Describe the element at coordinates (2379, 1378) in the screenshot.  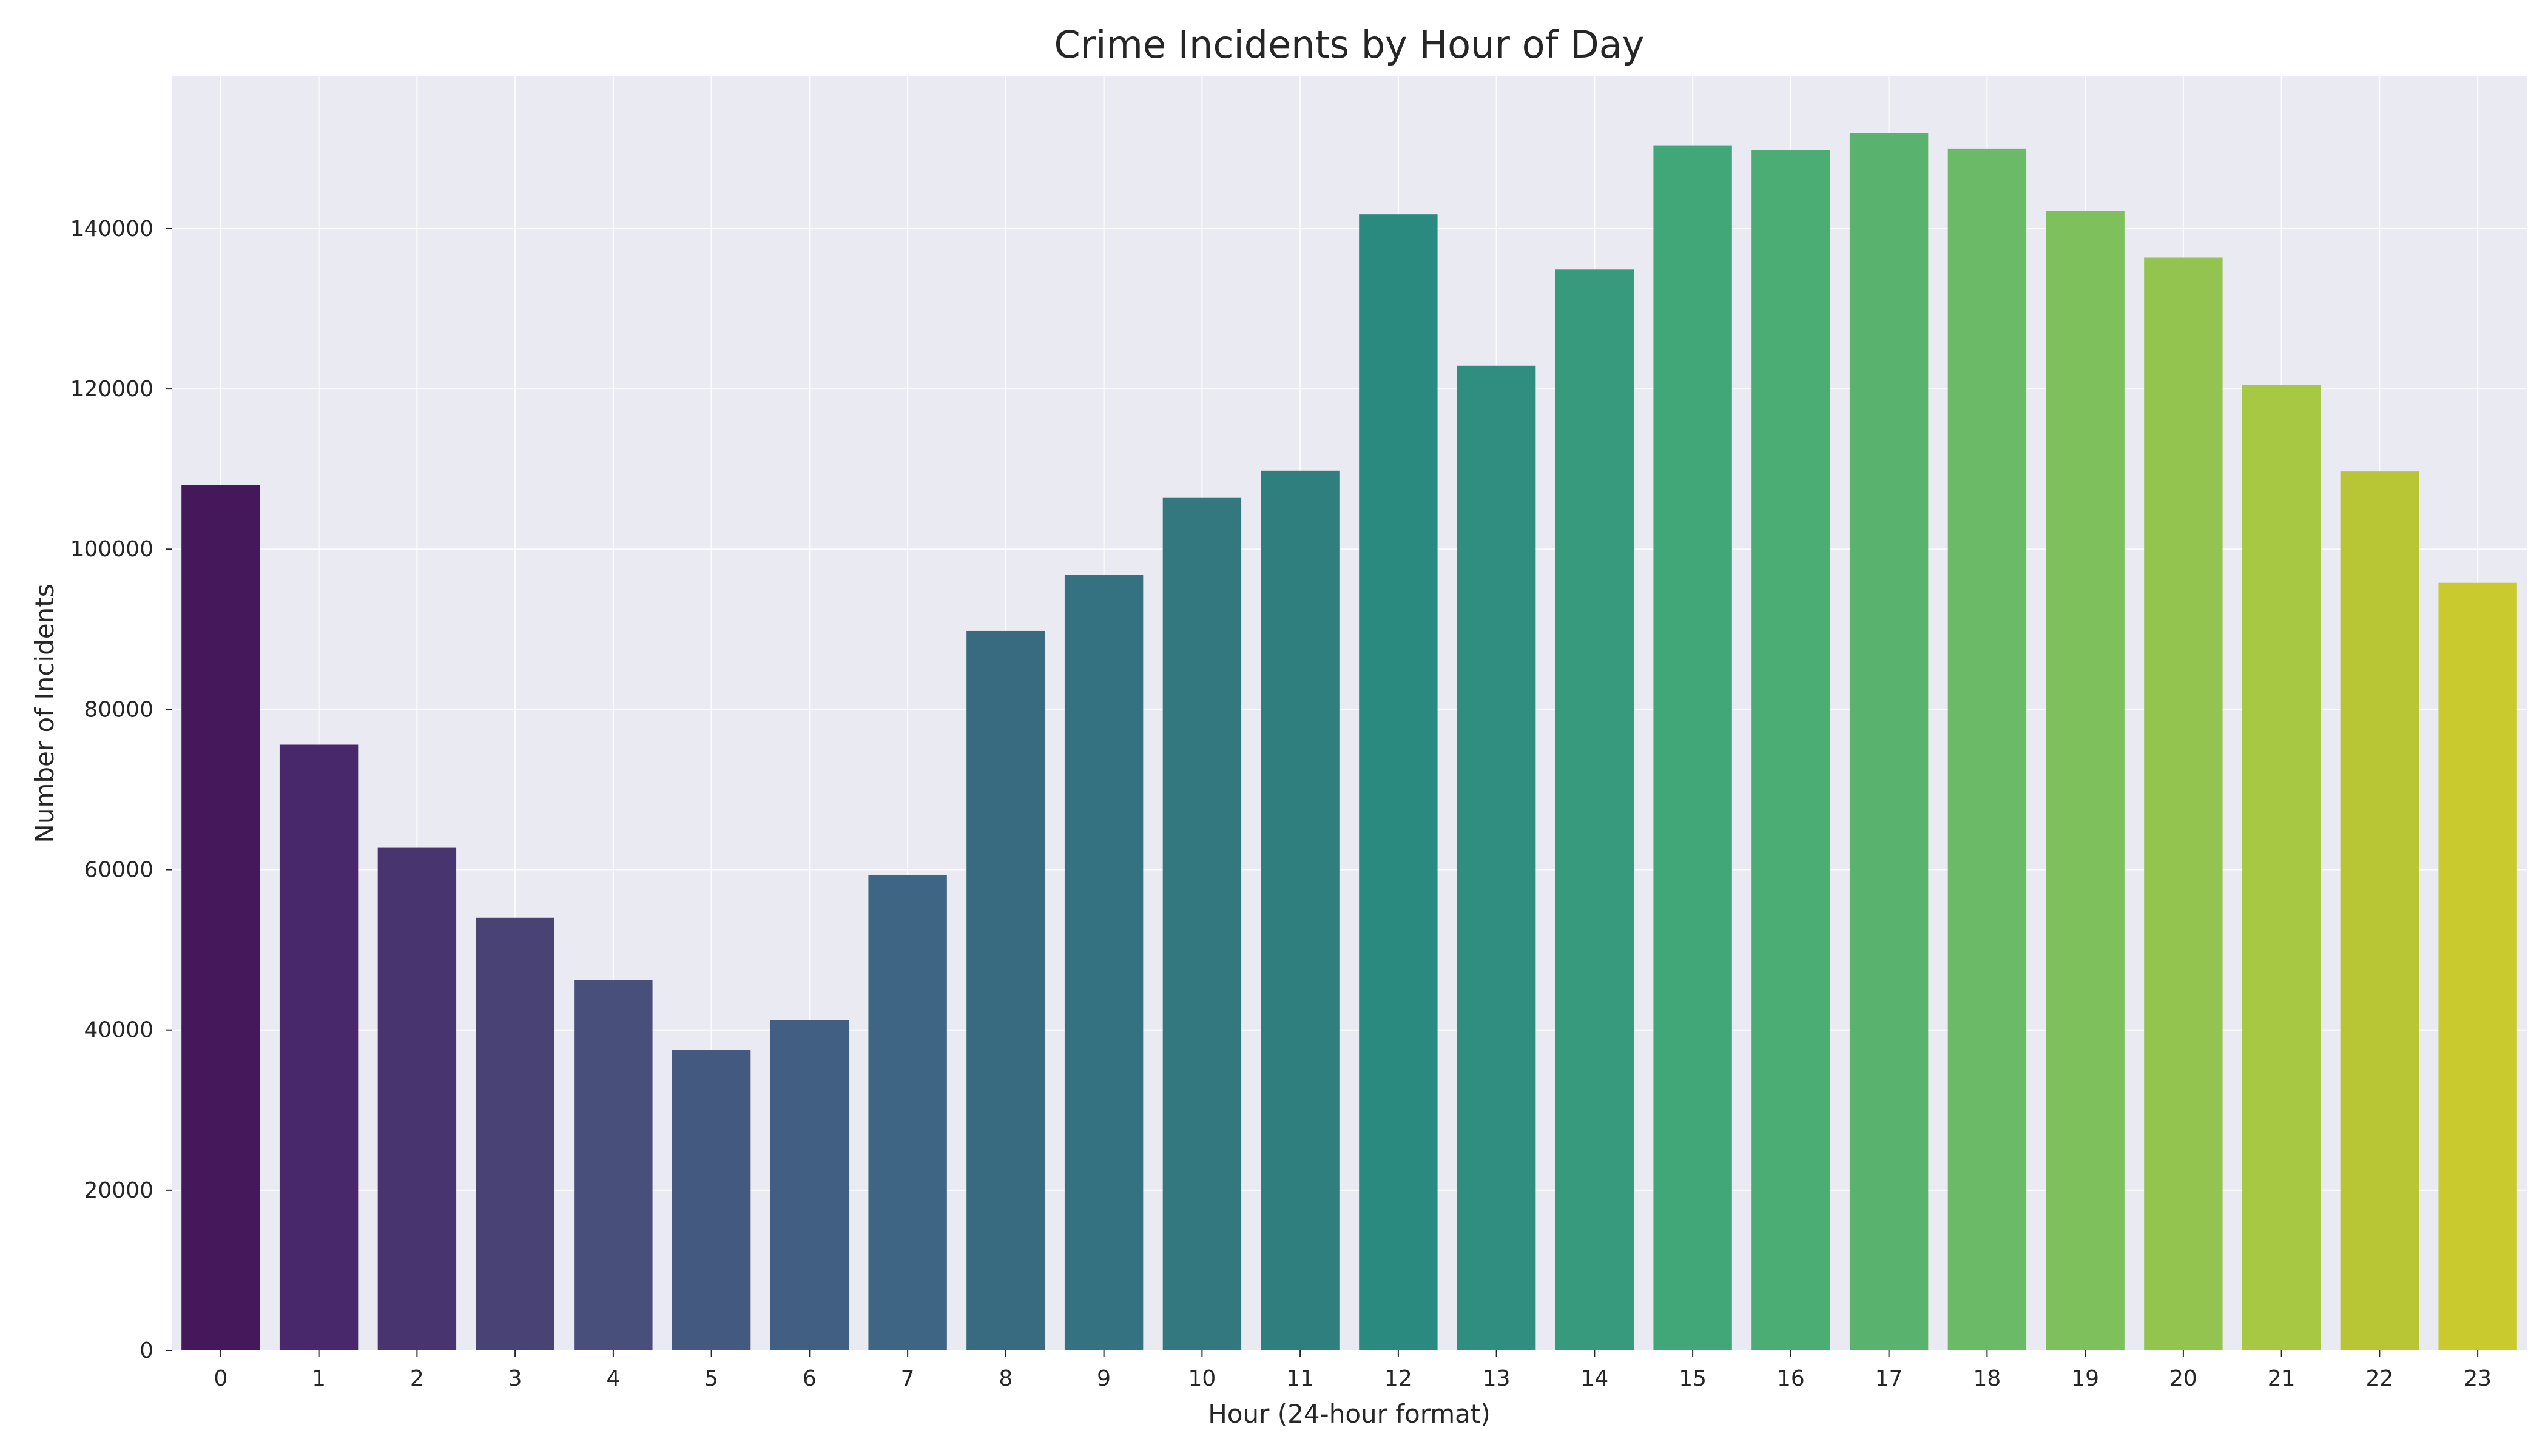
I see `x-tick-label: 22` at that location.